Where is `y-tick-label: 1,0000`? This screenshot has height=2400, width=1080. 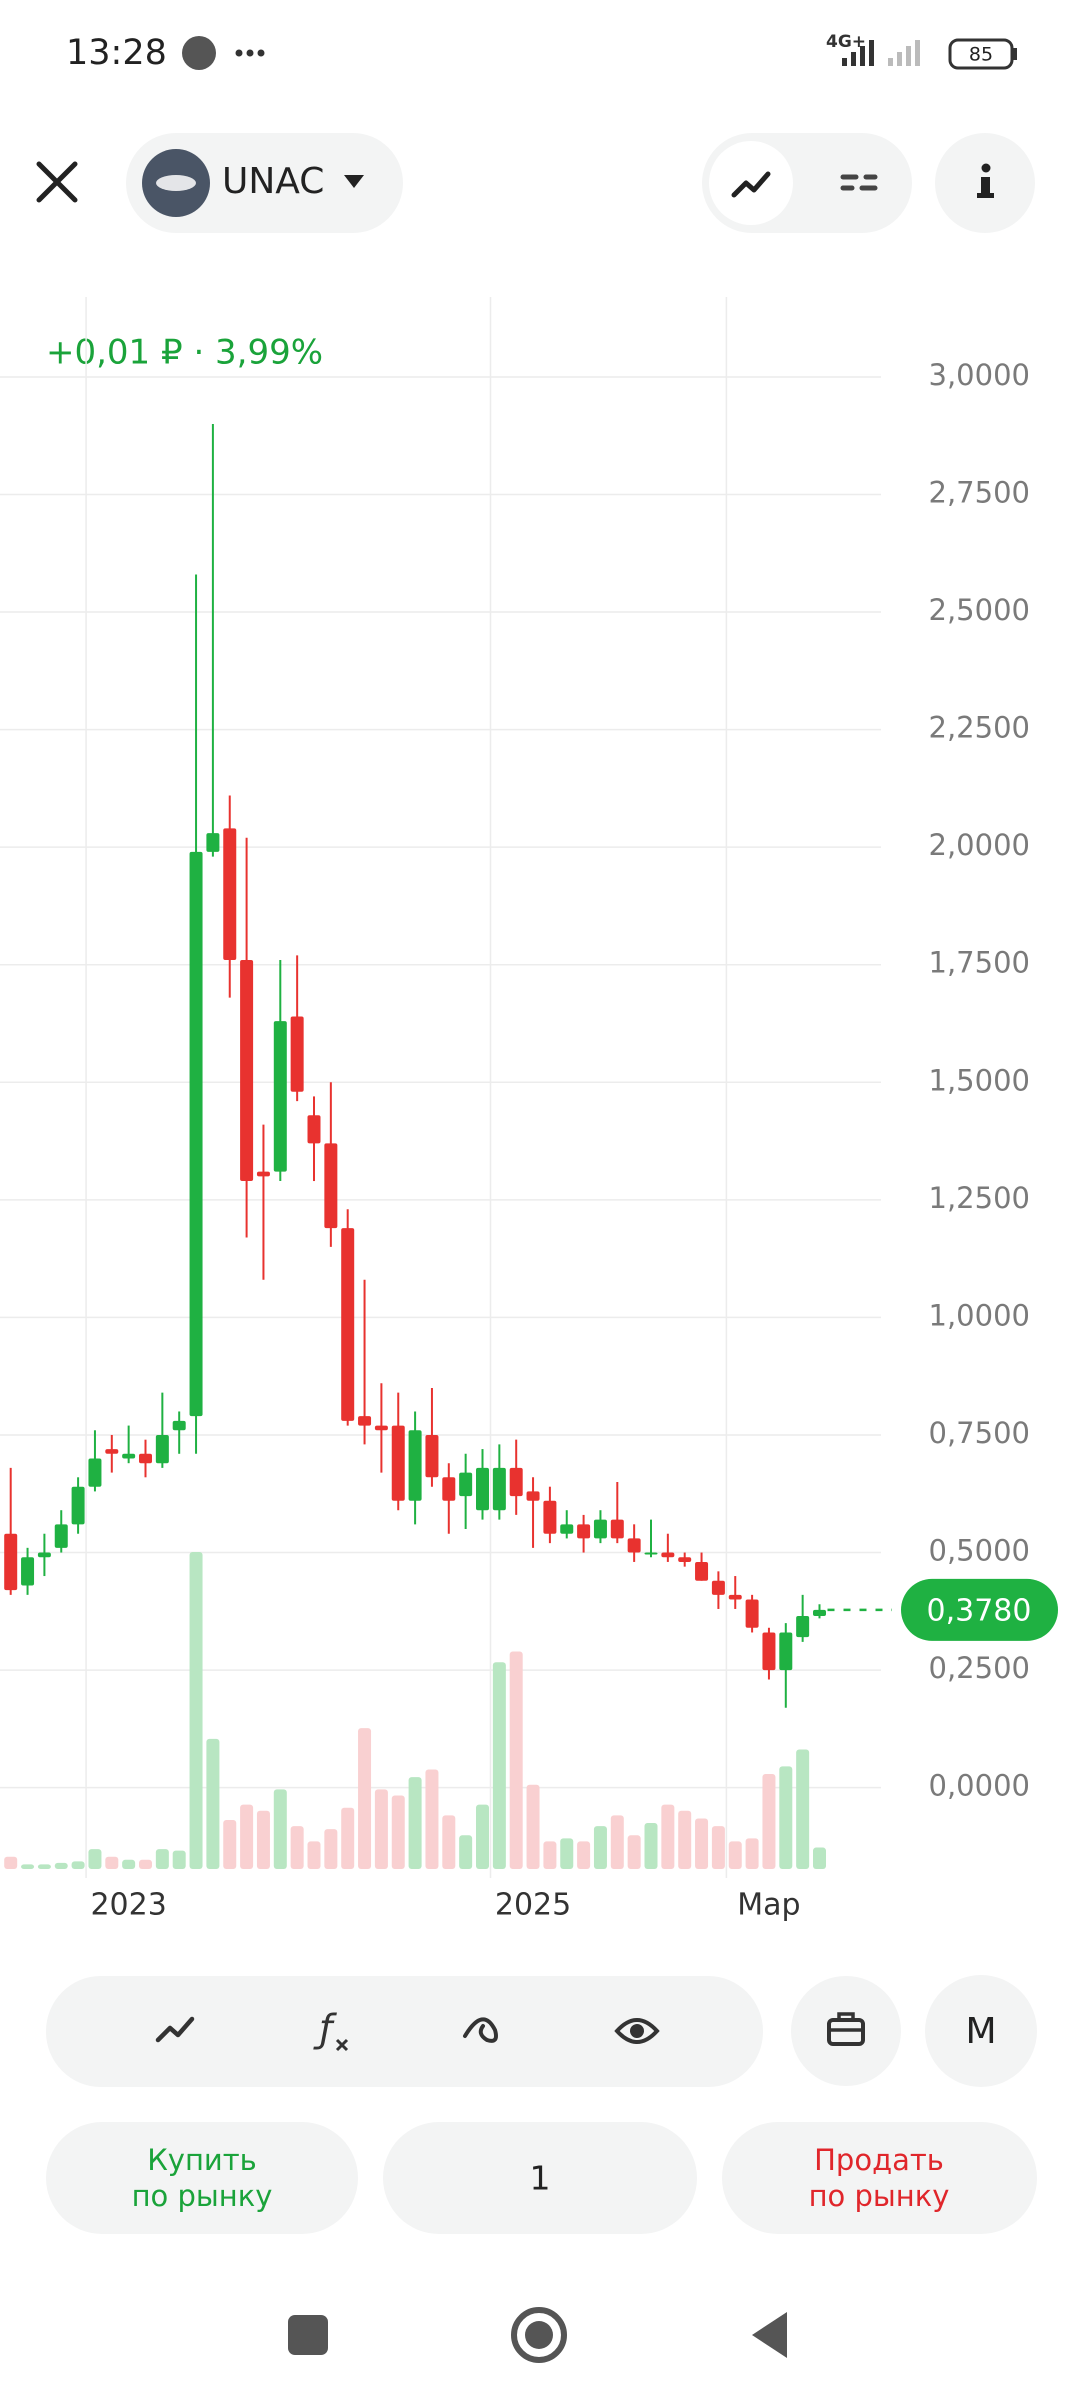
y-tick-label: 1,0000 is located at coordinates (979, 1315).